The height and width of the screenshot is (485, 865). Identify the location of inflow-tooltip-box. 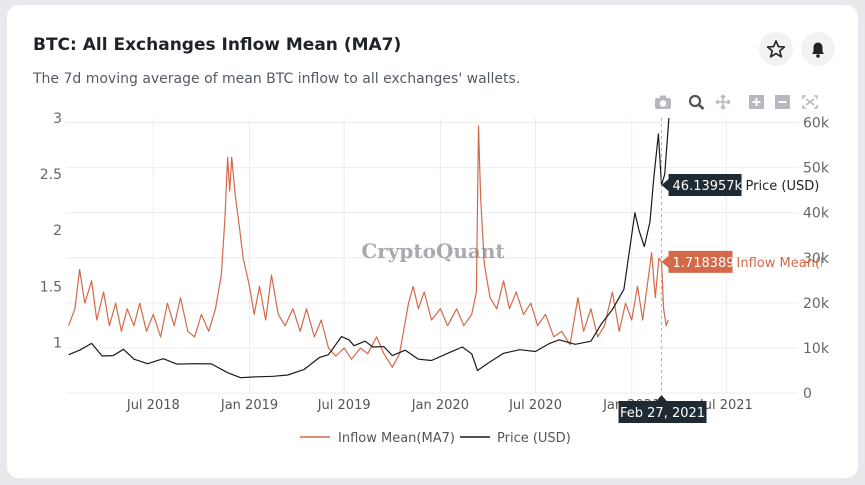
(700, 261).